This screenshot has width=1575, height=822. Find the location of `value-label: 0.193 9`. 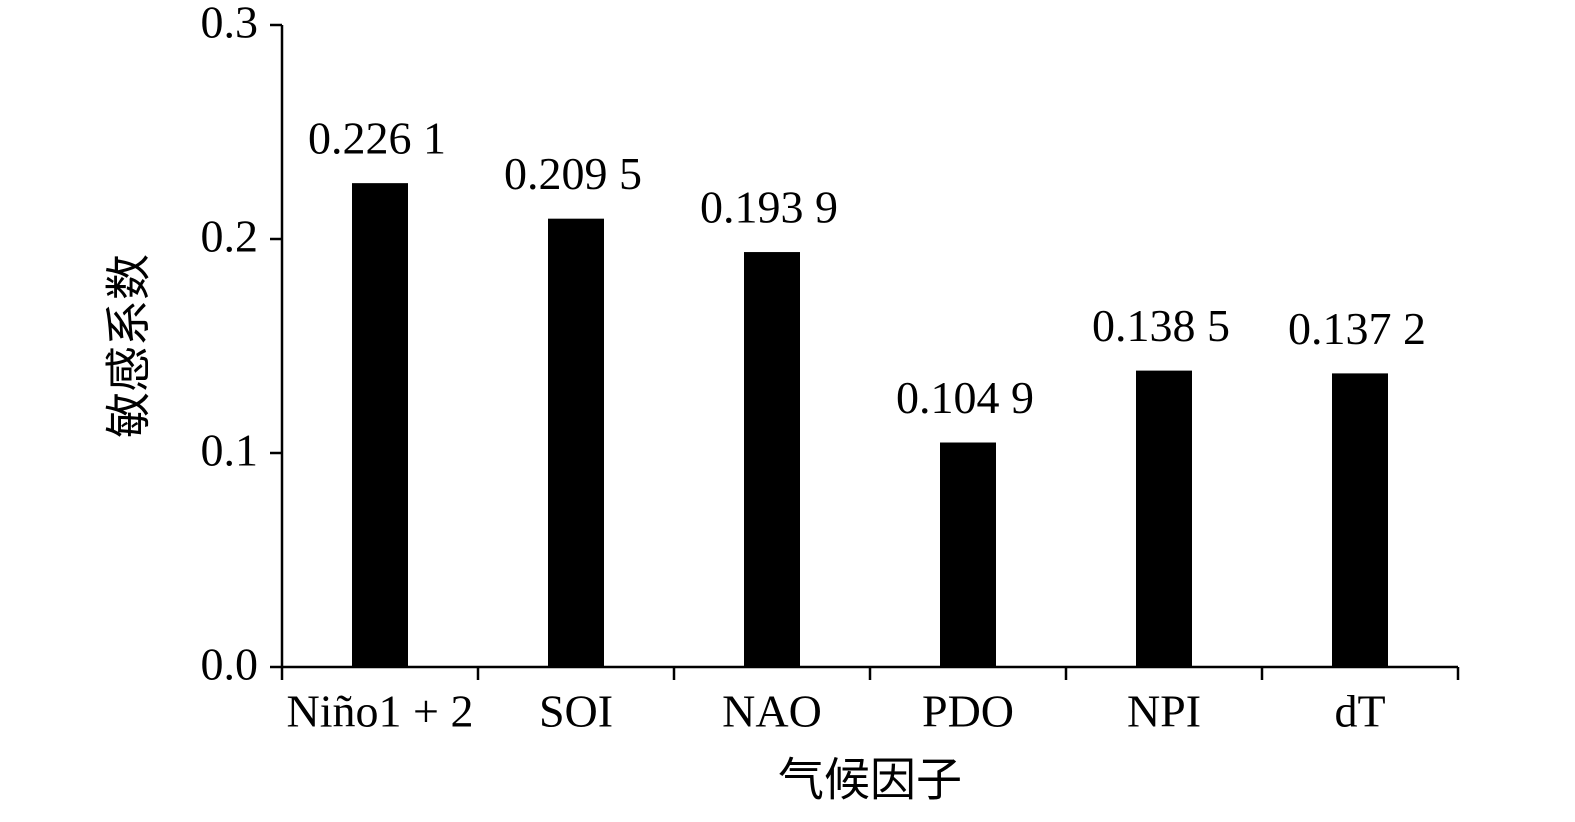

value-label: 0.193 9 is located at coordinates (769, 207).